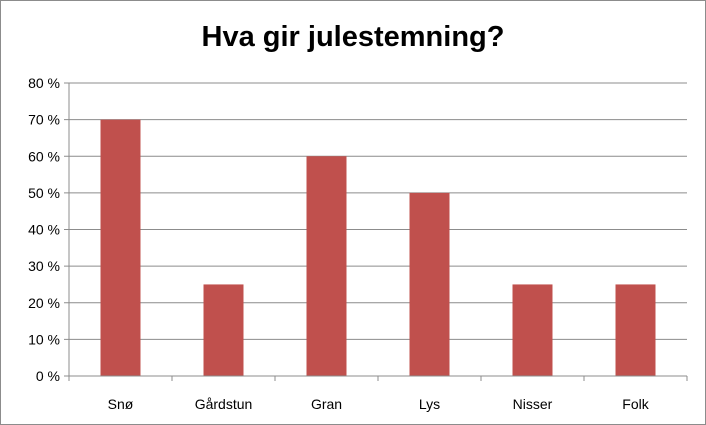 This screenshot has width=706, height=425. Describe the element at coordinates (44, 83) in the screenshot. I see `y-tick-label: 80 %` at that location.